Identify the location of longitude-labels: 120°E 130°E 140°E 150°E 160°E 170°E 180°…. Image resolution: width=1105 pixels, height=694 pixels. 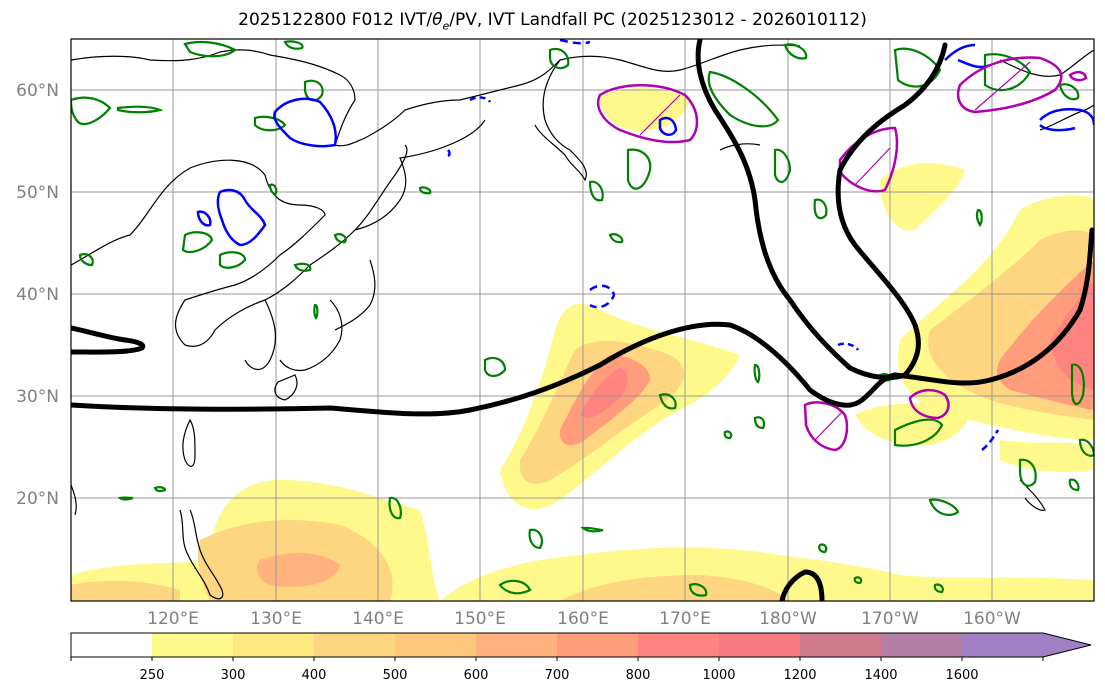
(584, 619).